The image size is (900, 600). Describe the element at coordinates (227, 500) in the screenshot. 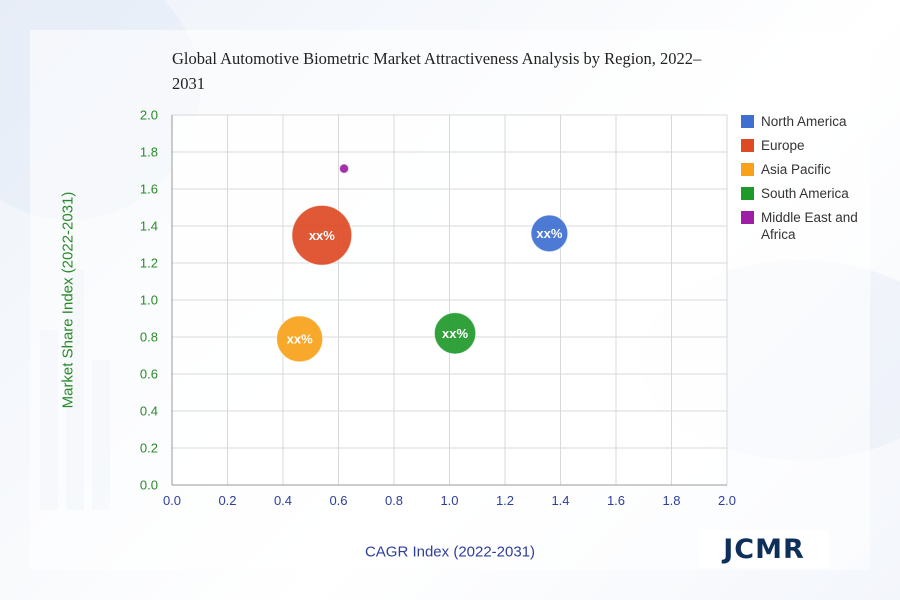

I see `x-tick-label: 0.2` at that location.